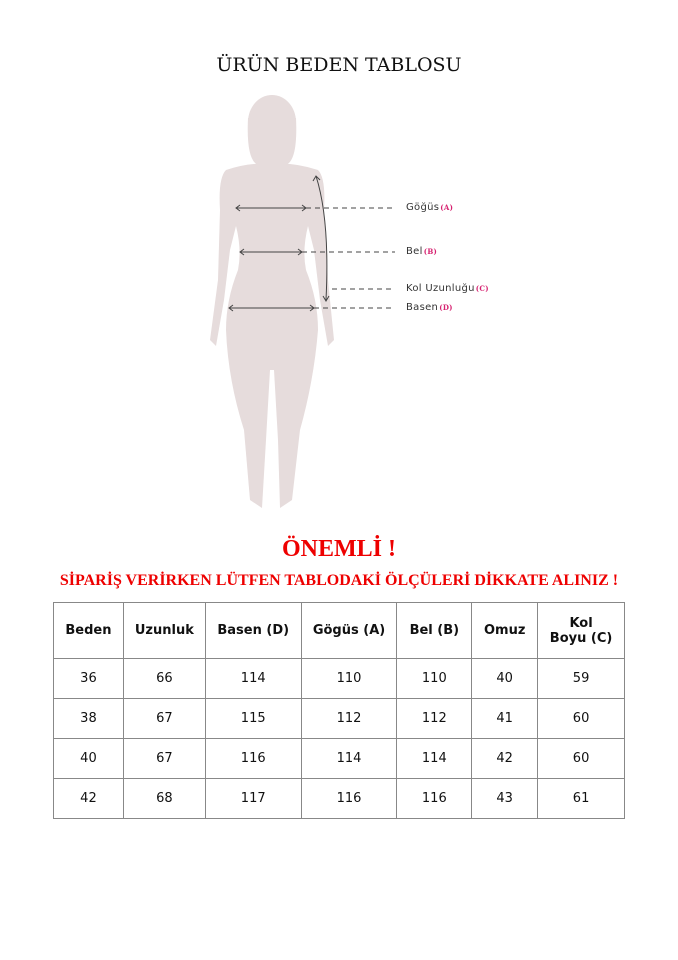  I want to click on table-cell: 43, so click(505, 798).